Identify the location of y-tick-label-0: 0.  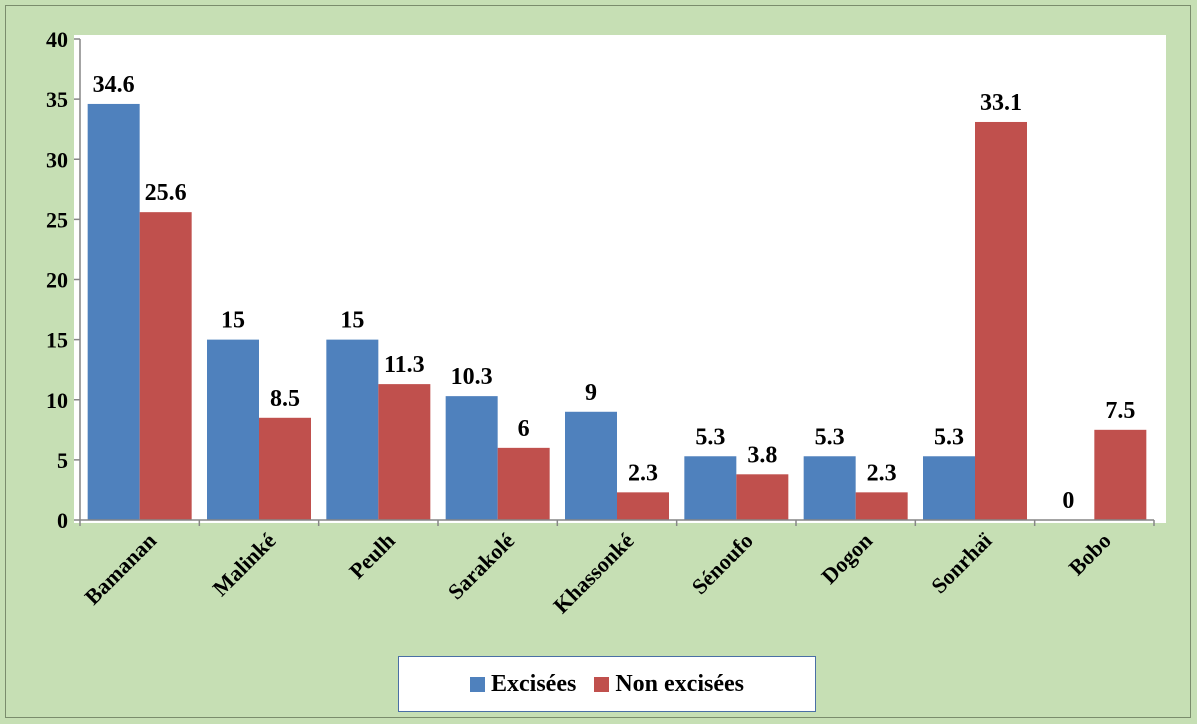
(62, 520).